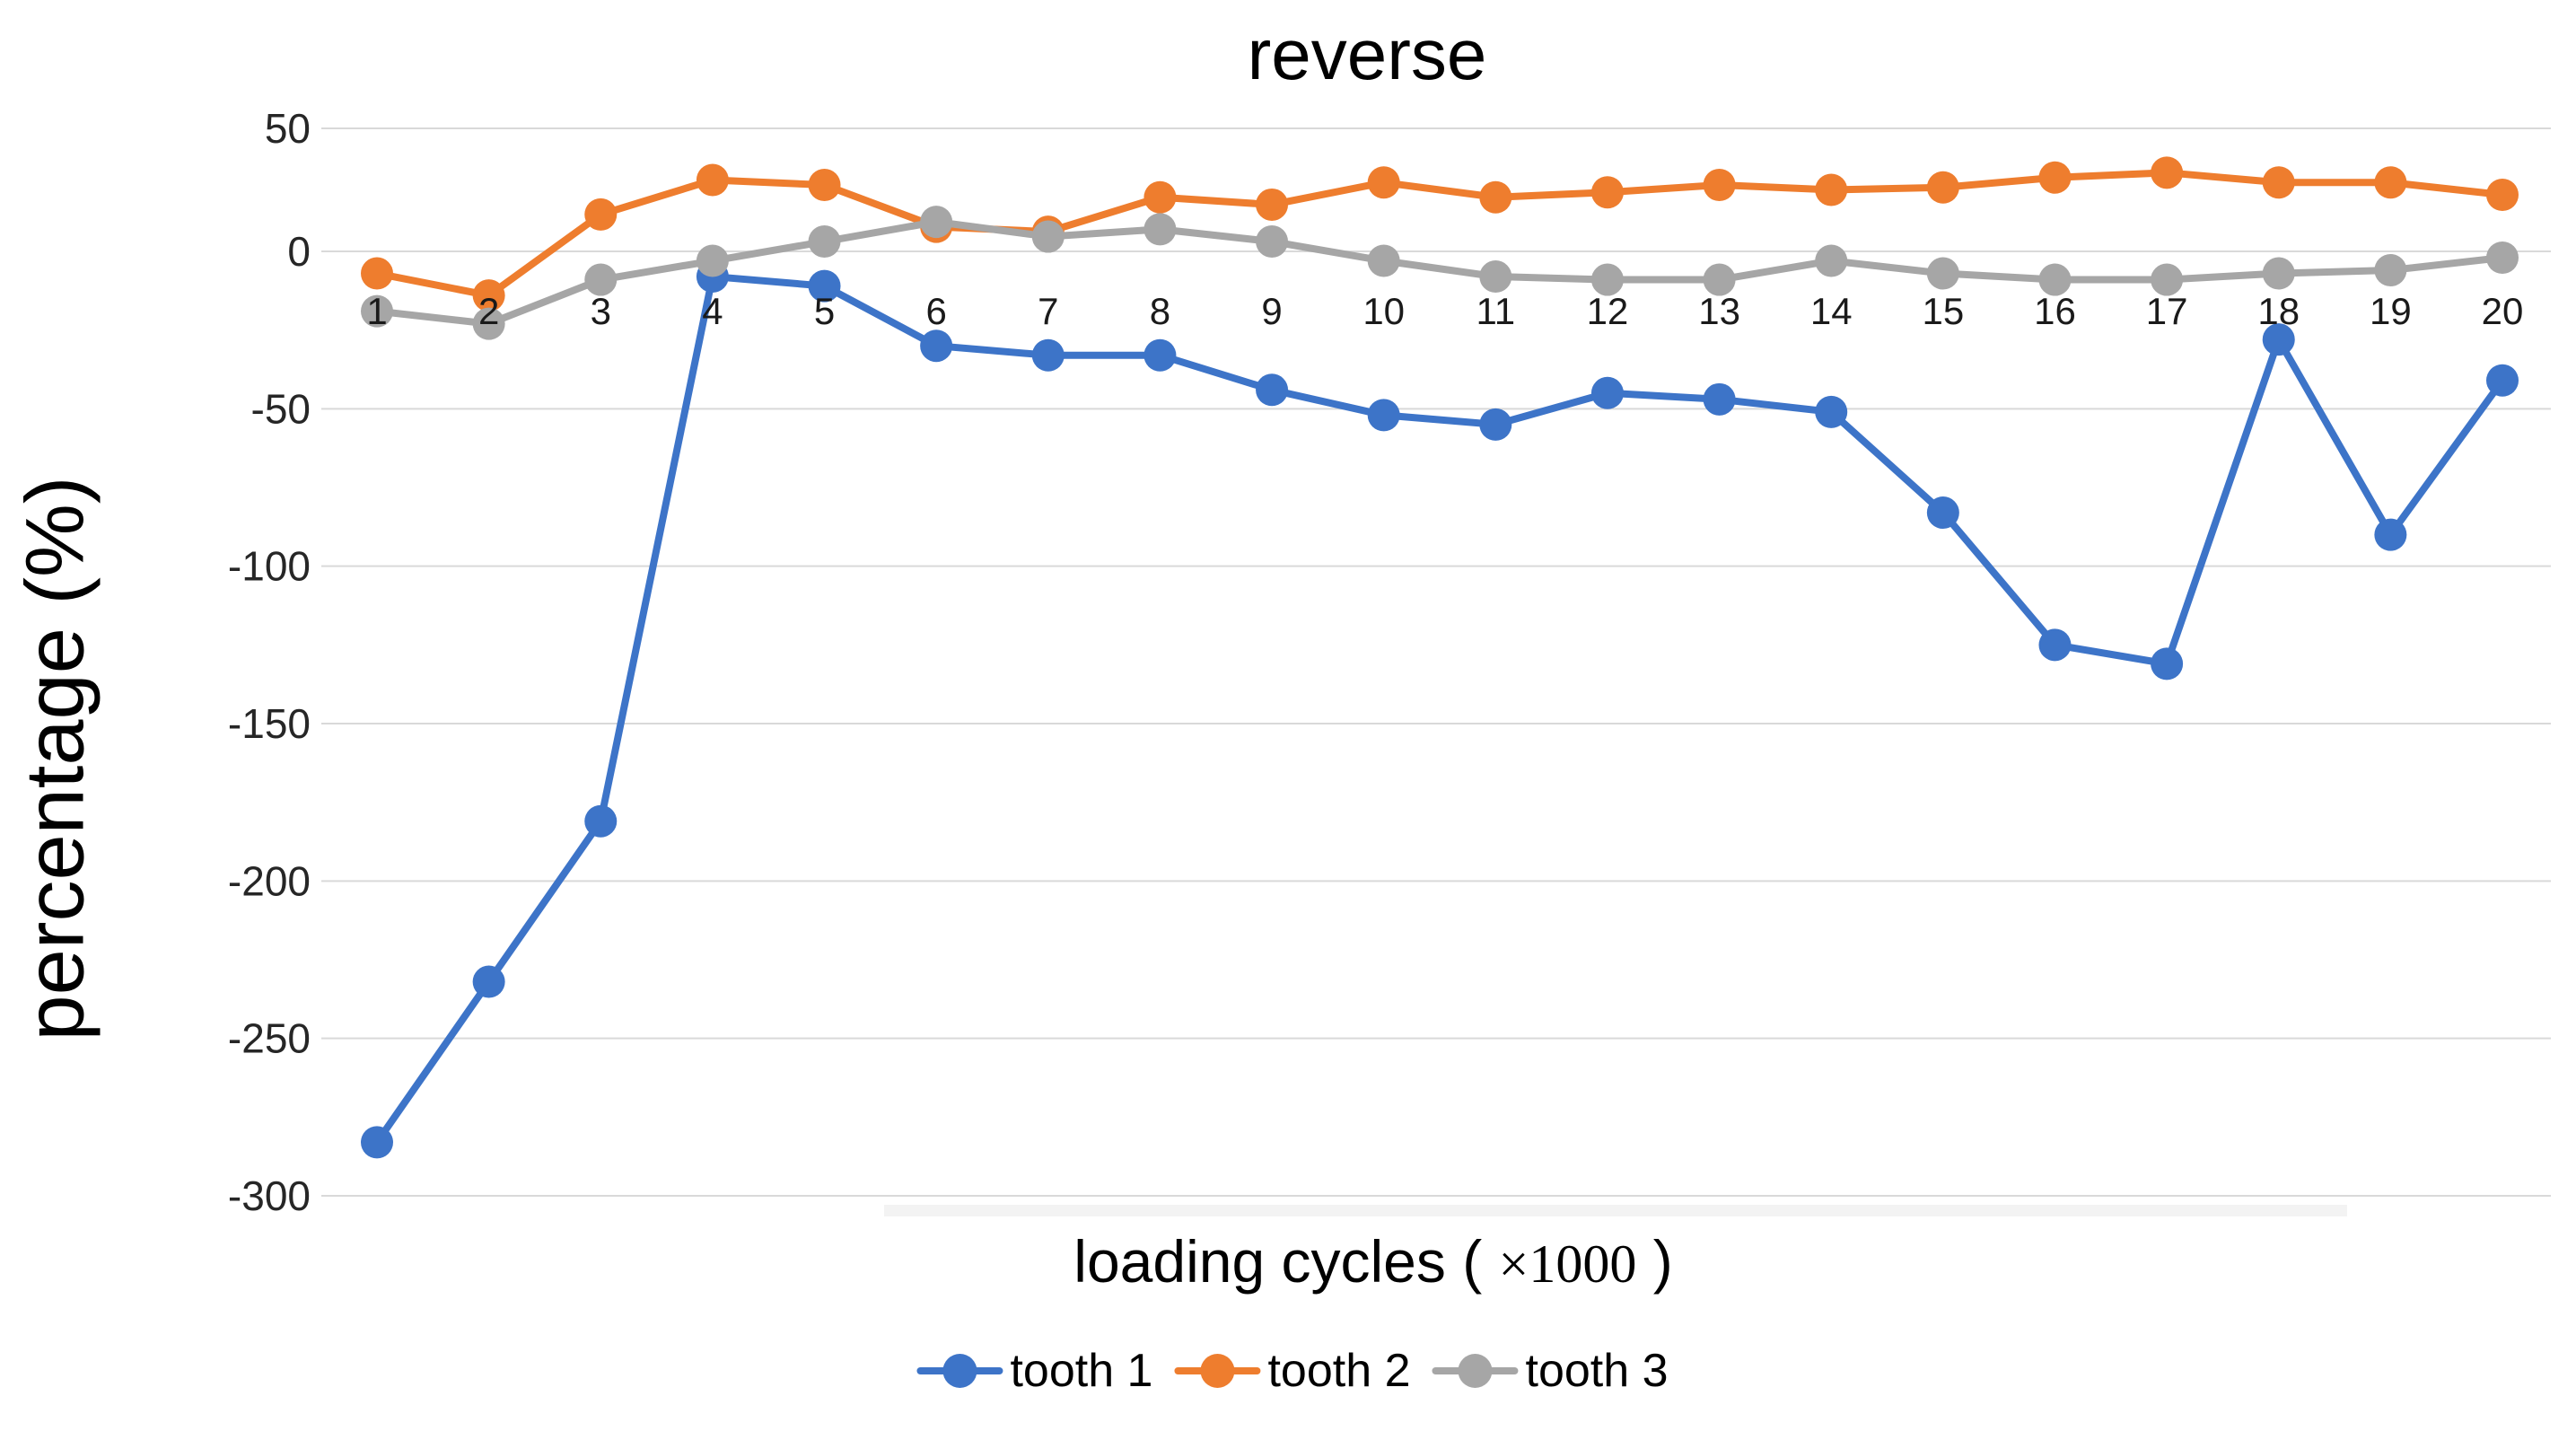 Image resolution: width=2576 pixels, height=1440 pixels. What do you see at coordinates (1615, 1210) in the screenshot?
I see `screenshot-artifact-band` at bounding box center [1615, 1210].